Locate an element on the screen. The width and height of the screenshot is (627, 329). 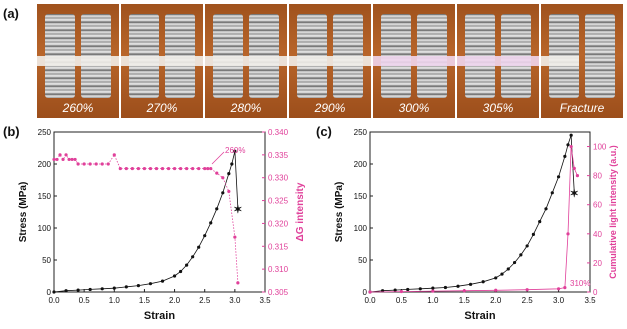
x-tick-label: 0.0 is located at coordinates (54, 300).